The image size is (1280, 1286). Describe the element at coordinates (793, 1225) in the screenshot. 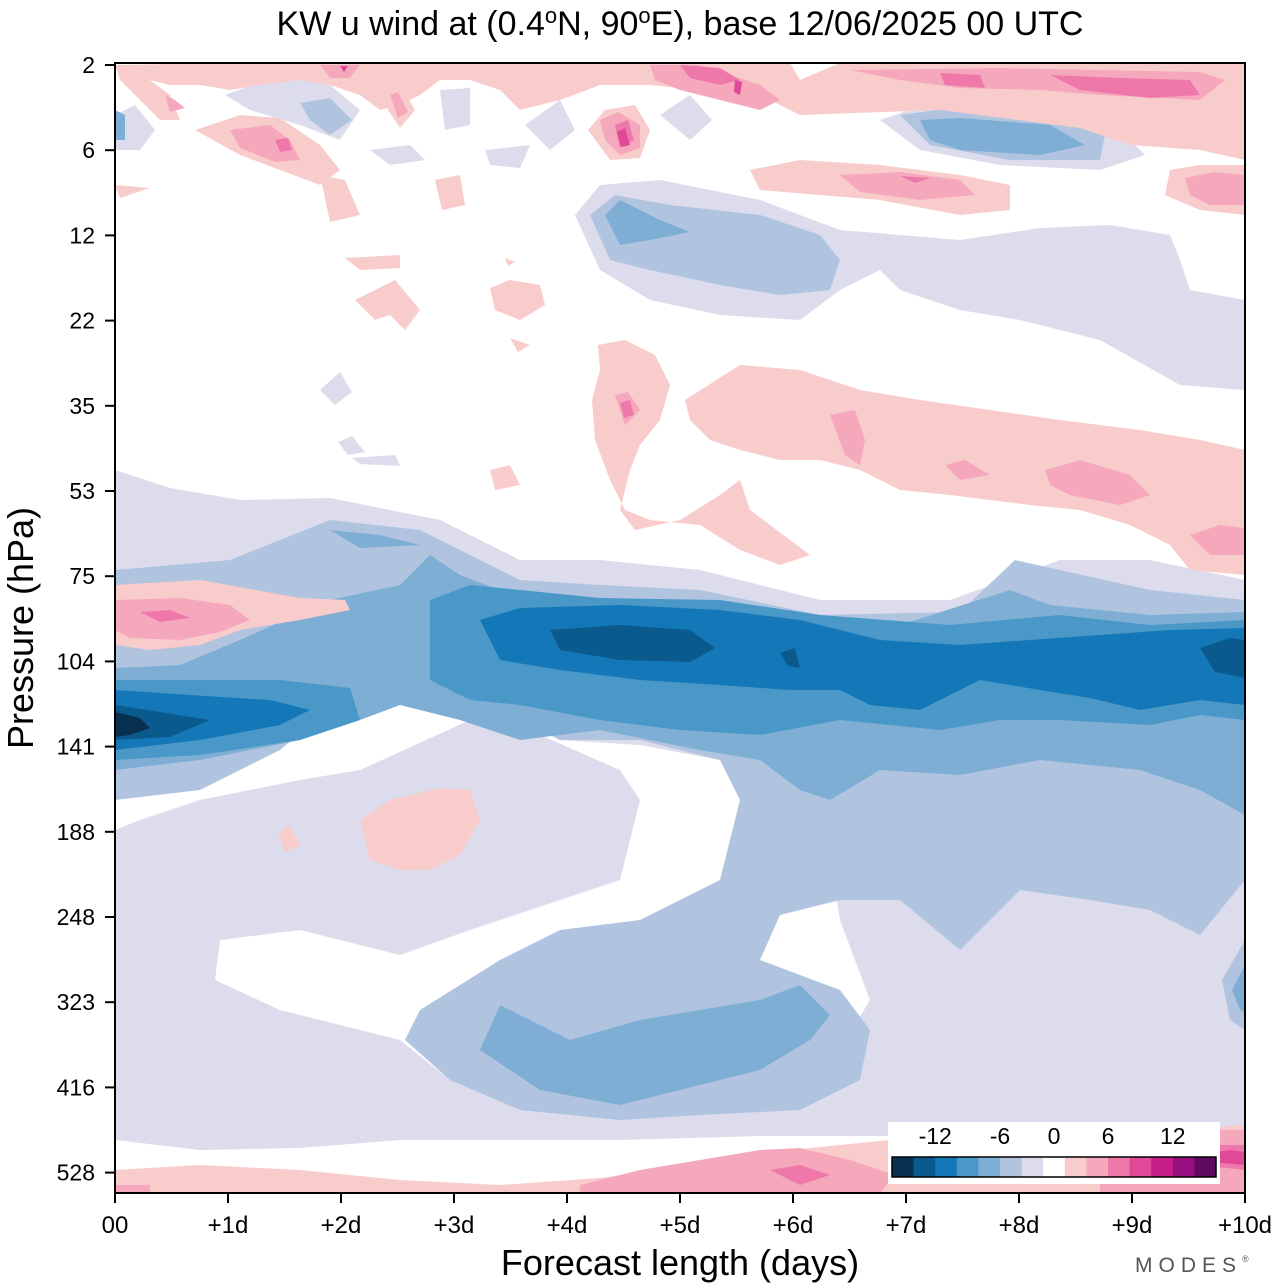

I see `x-tick-label: +6d` at that location.